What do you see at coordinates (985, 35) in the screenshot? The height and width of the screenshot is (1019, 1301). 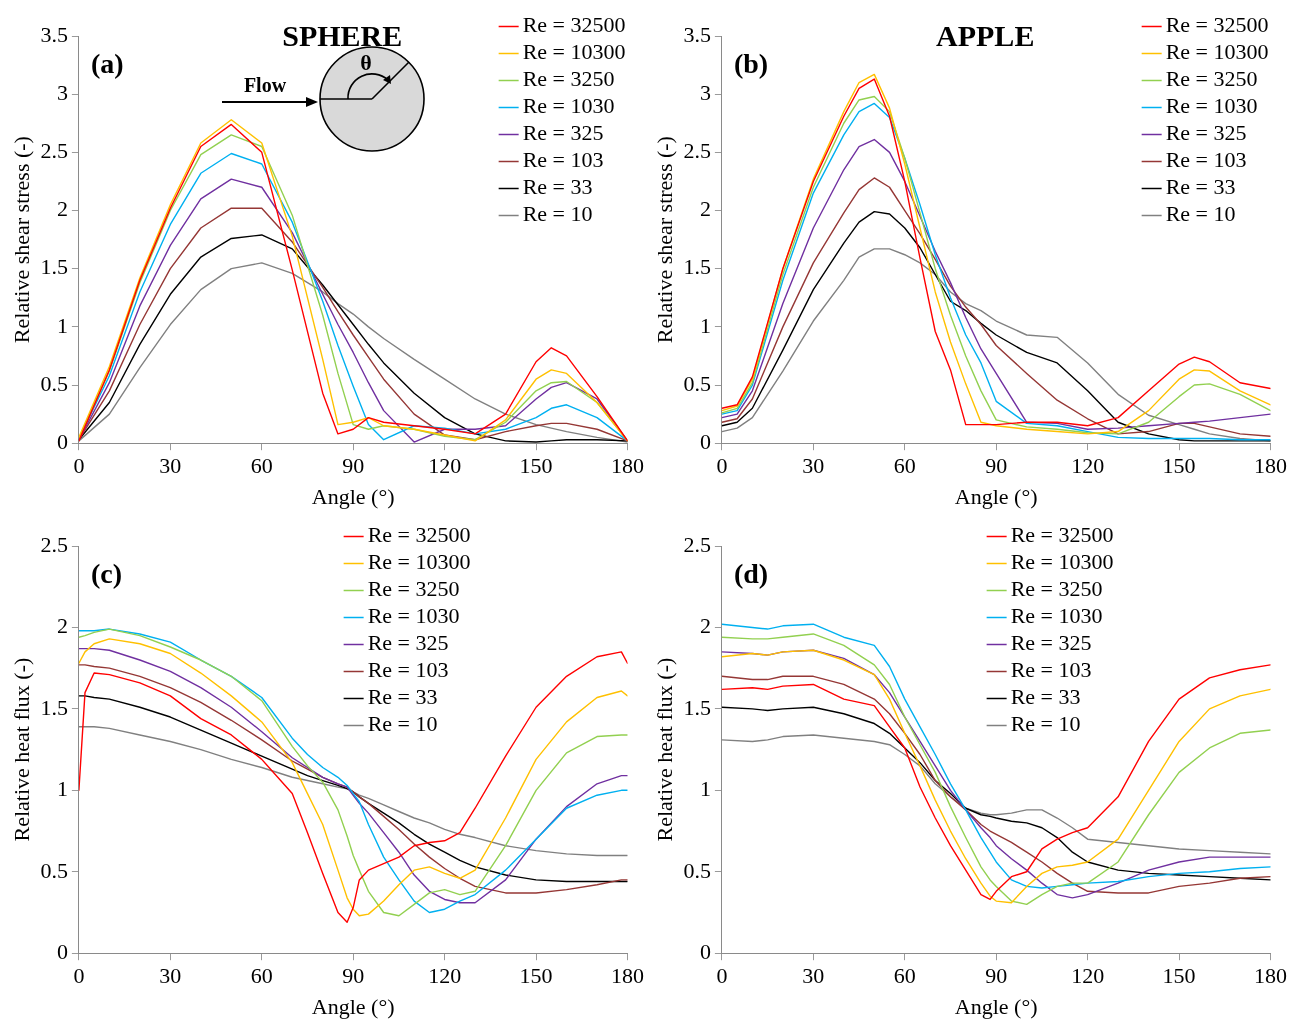 I see `chart-title: APPLE` at bounding box center [985, 35].